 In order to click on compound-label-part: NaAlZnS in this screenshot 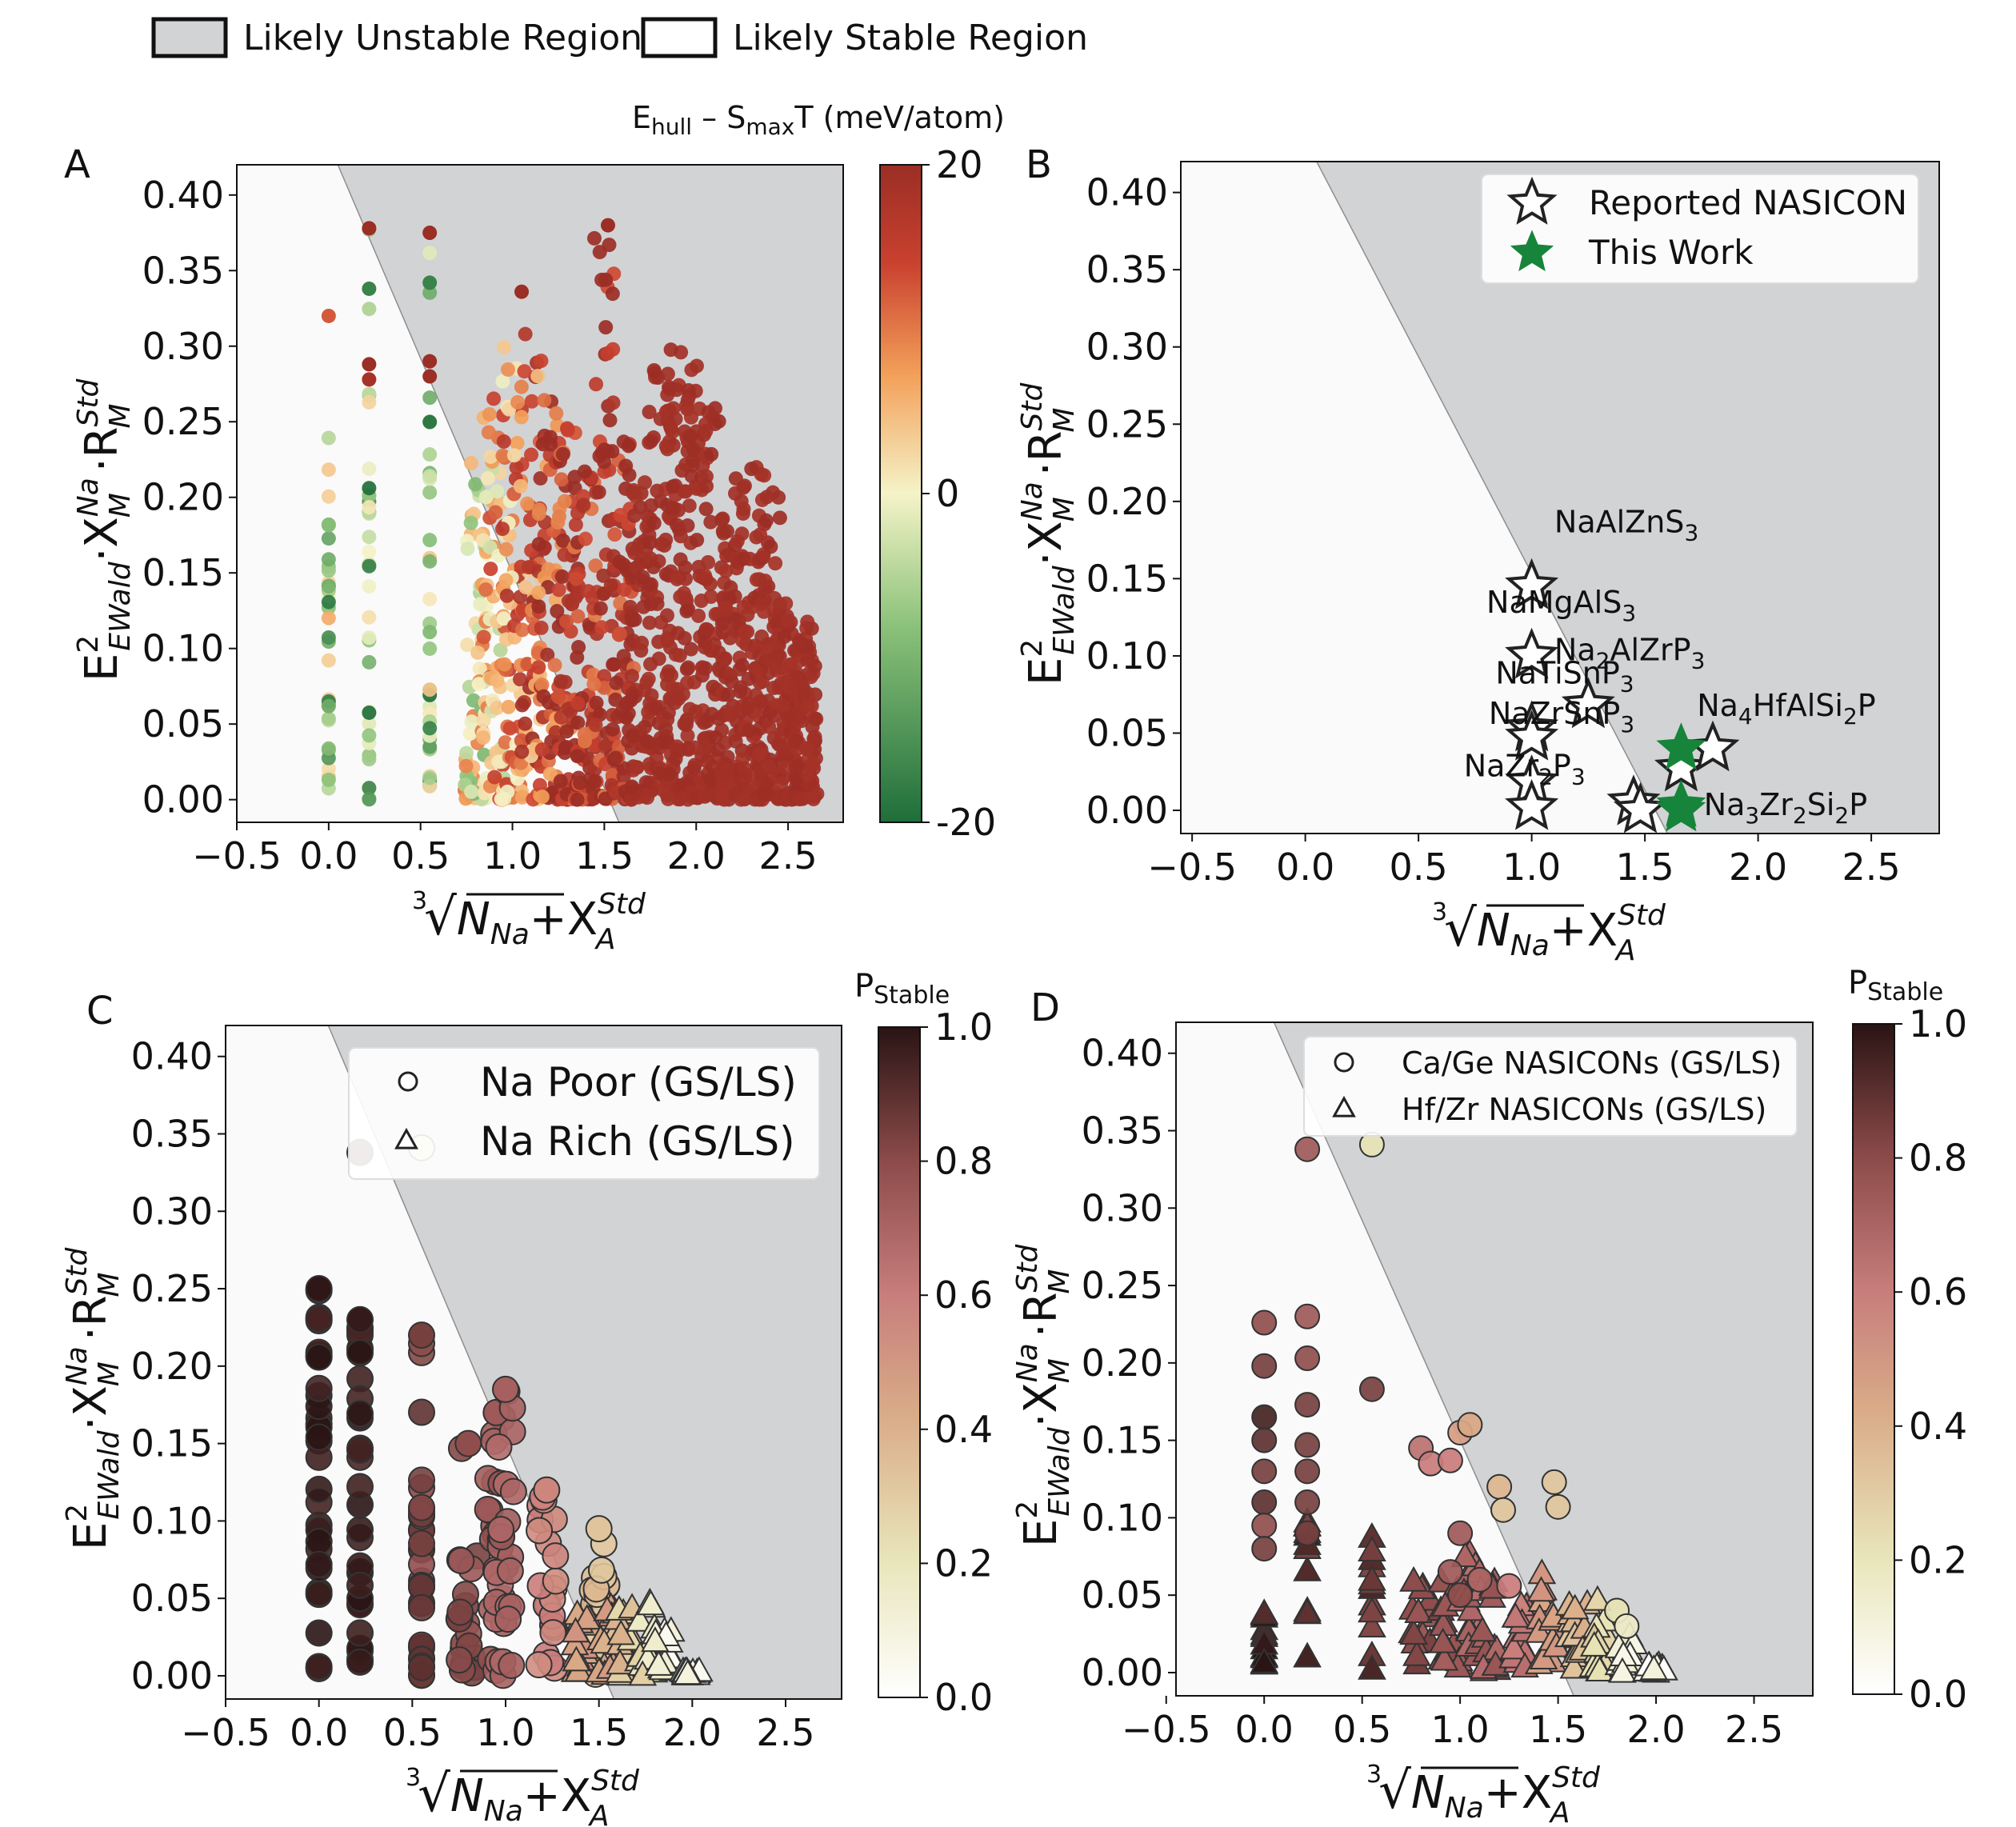, I will do `click(1619, 521)`.